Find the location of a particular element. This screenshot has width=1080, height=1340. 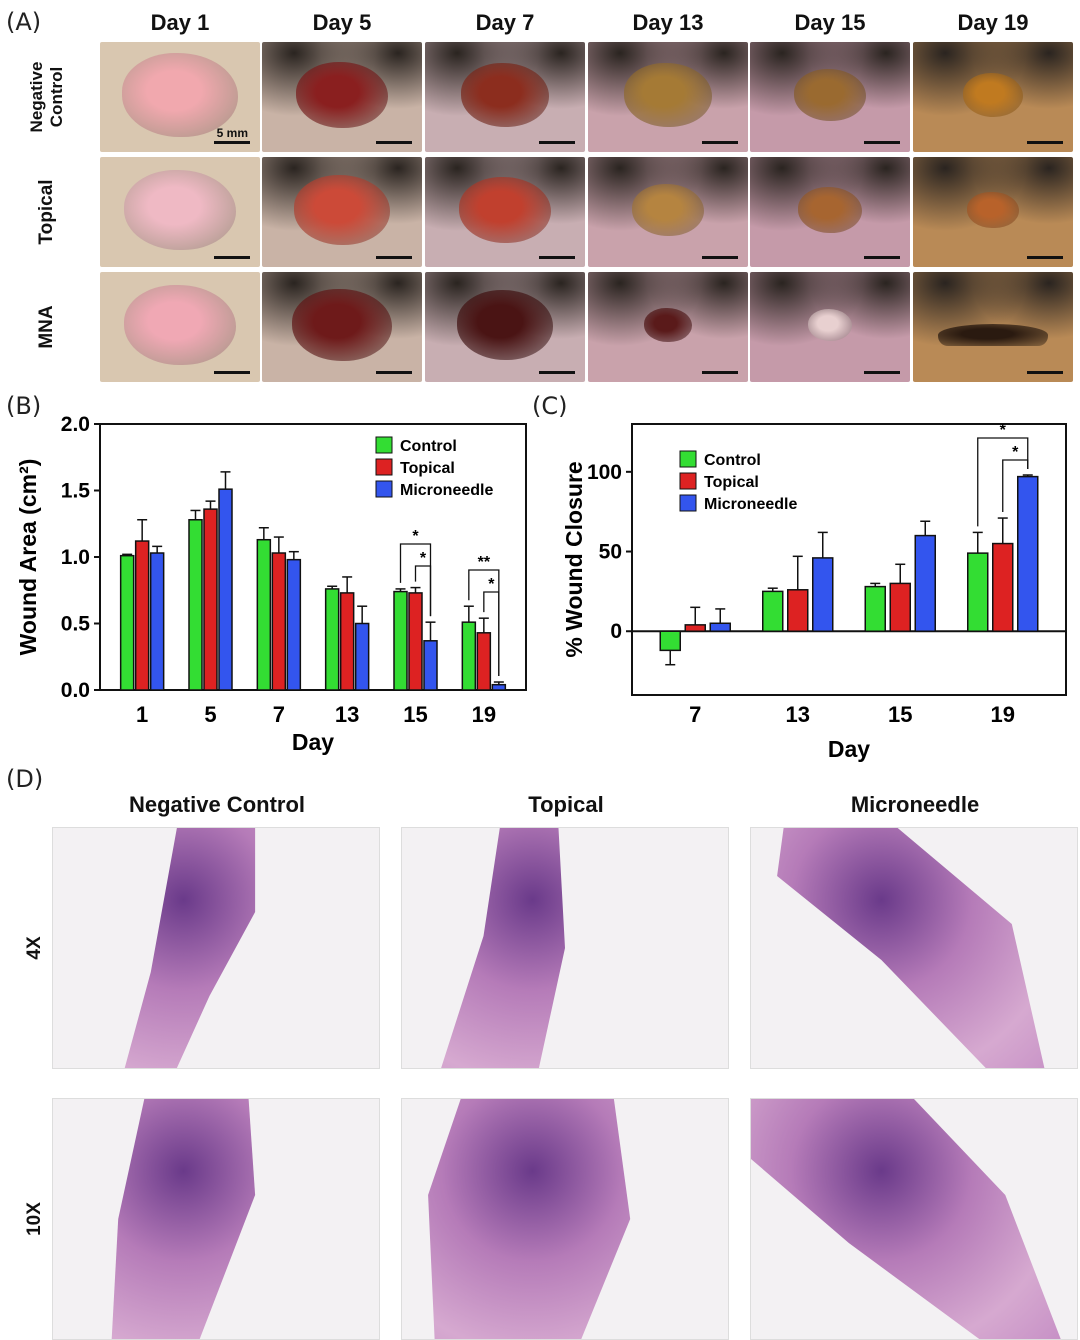

scale-bar-label: 5 mm is located at coordinates (232, 133).